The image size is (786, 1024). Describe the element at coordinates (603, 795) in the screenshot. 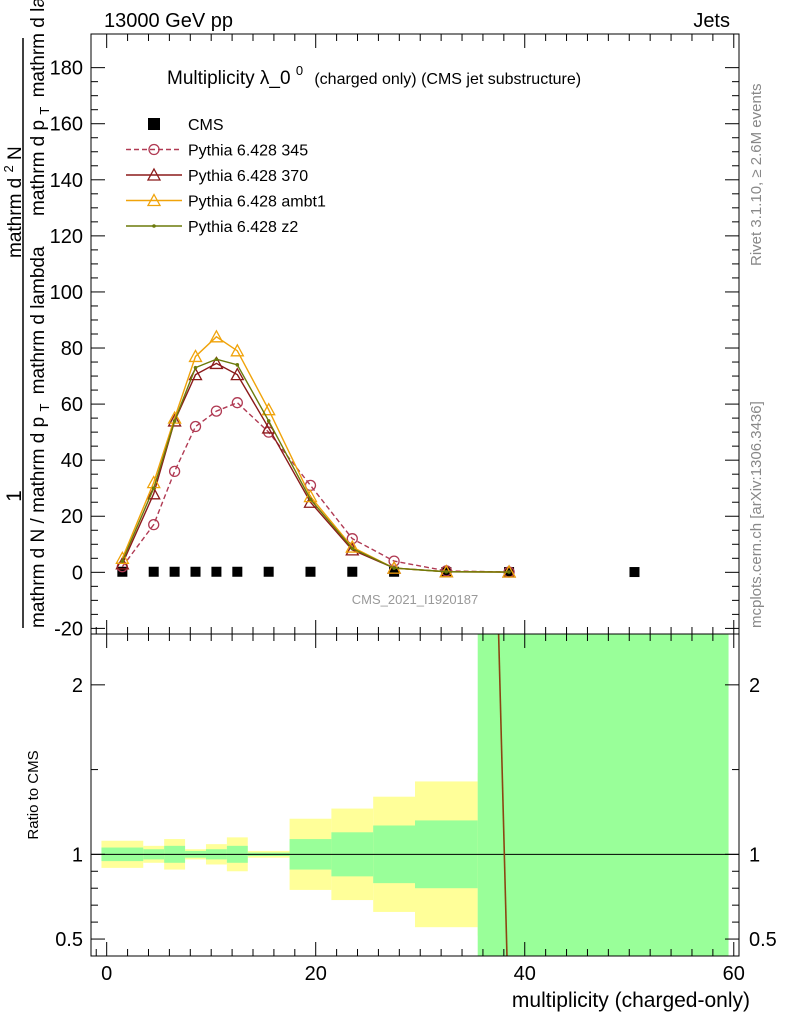

I see `uncertainty-band-green` at that location.